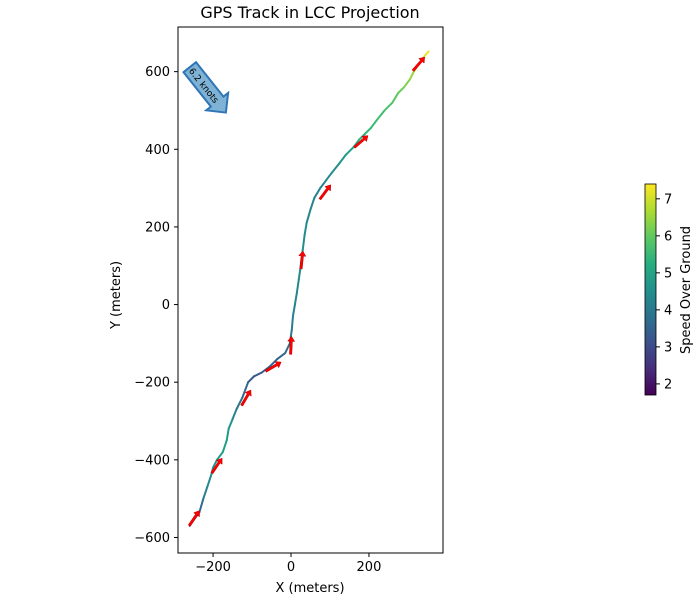  What do you see at coordinates (157, 72) in the screenshot?
I see `y-tick-label: 600` at bounding box center [157, 72].